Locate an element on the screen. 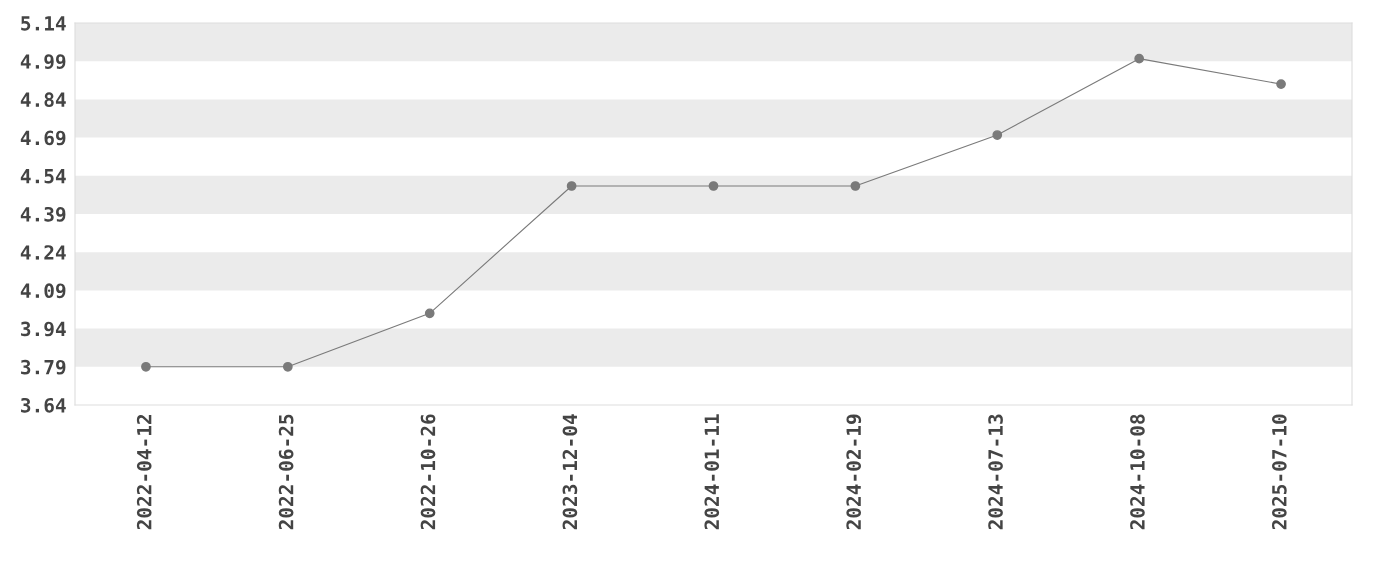 The width and height of the screenshot is (1380, 580). y-tick-label: 4.24 is located at coordinates (43, 252).